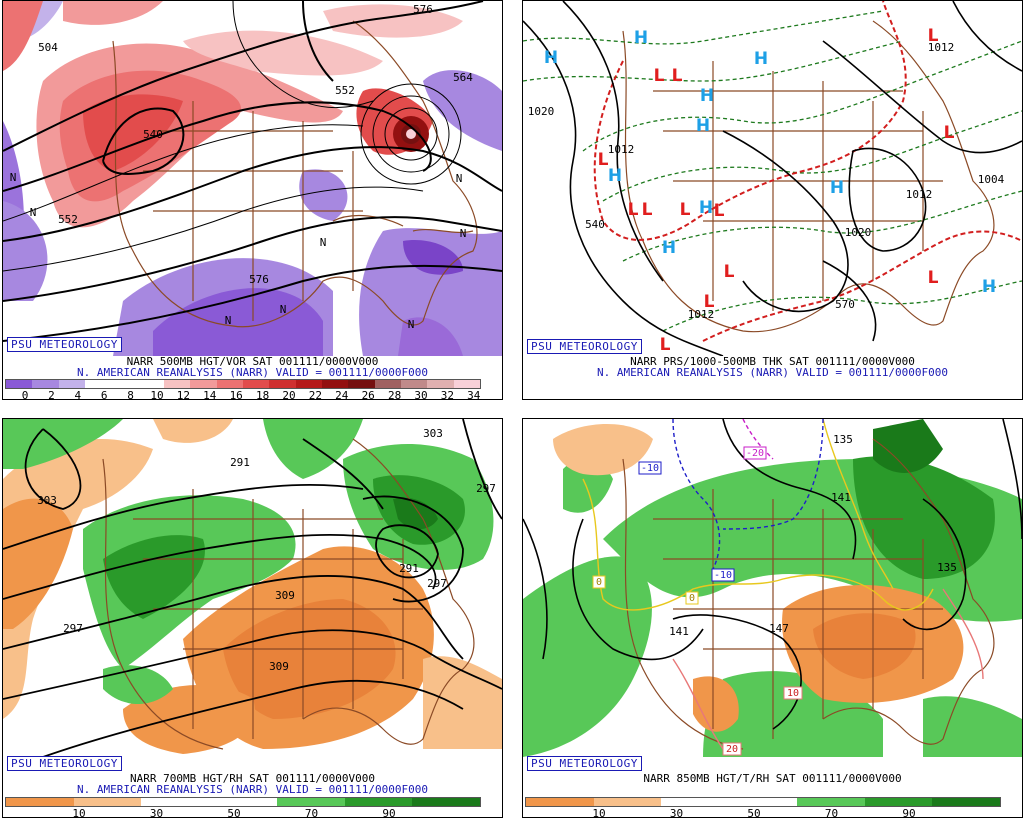  Describe the element at coordinates (262, 394) in the screenshot. I see `colorbar-tick-label: 18` at that location.